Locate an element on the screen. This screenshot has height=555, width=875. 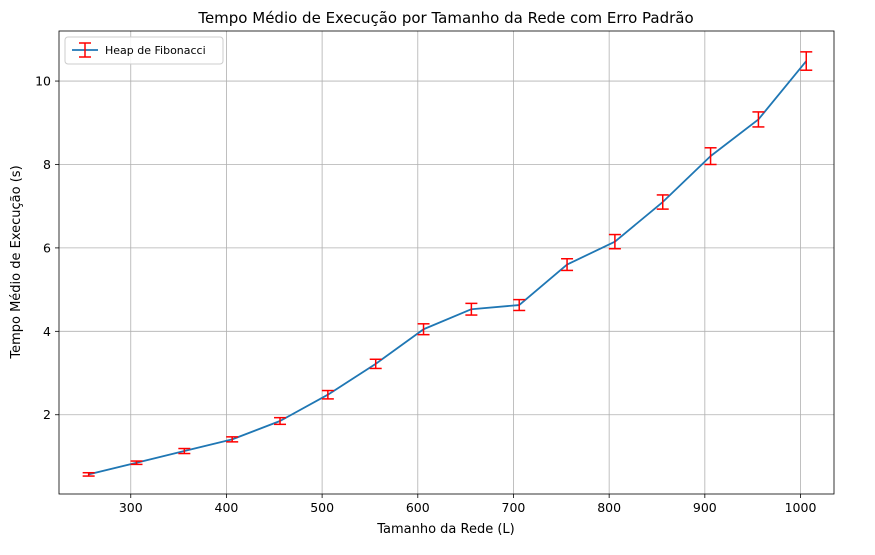
legend: Heap de Fibonacci is located at coordinates (144, 50).